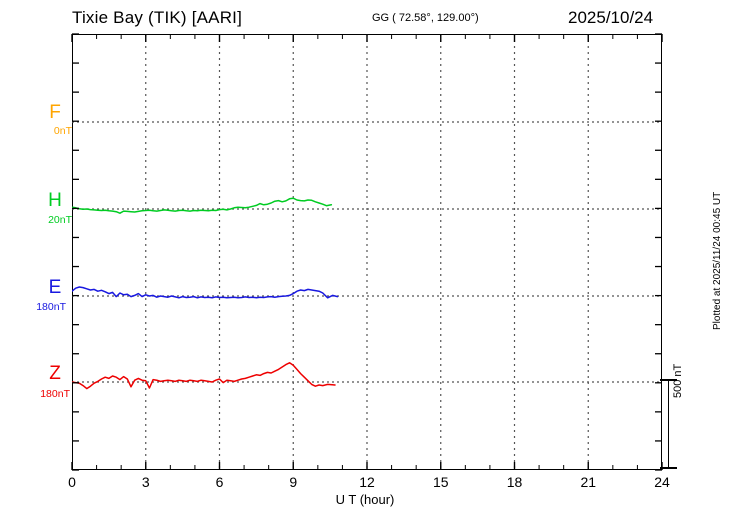 The width and height of the screenshot is (730, 520). What do you see at coordinates (425, 18) in the screenshot?
I see `geographic-coordinates: GG ( 72.58°, 129.00°)` at bounding box center [425, 18].